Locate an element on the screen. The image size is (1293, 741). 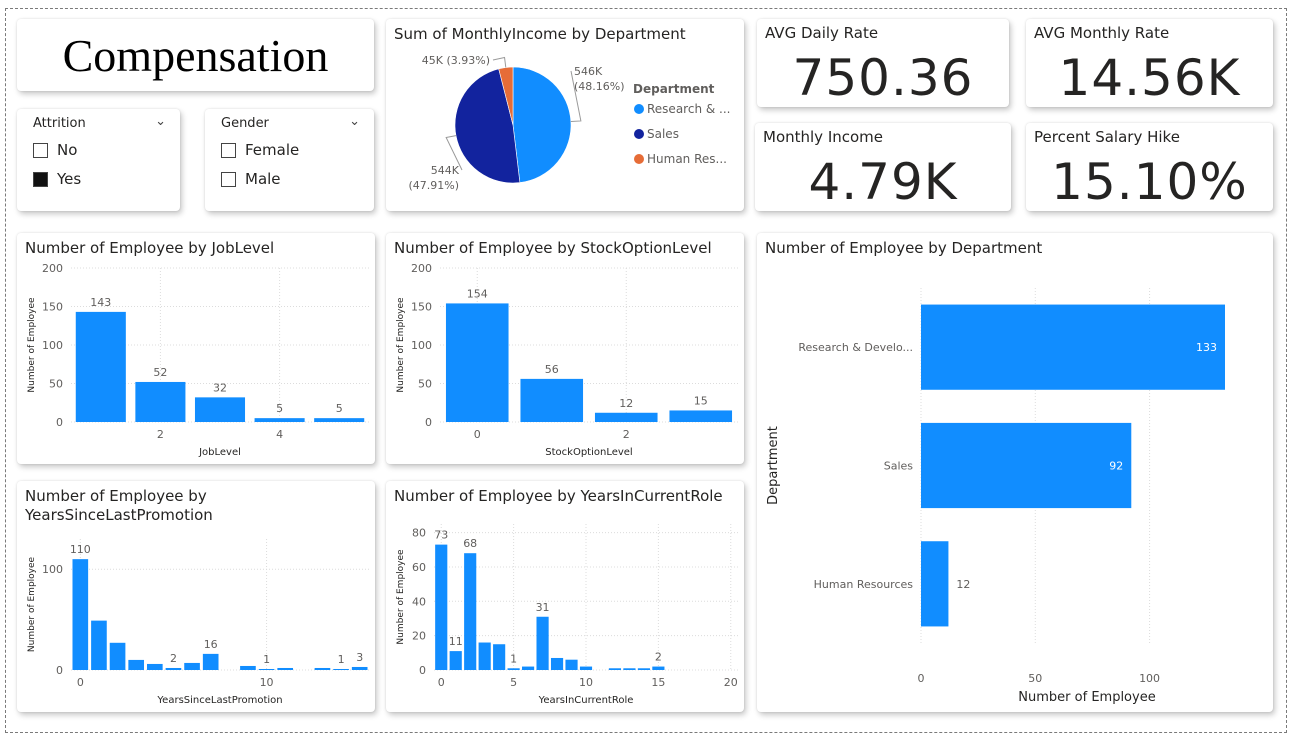
x-axis-title: JobLevel is located at coordinates (219, 452).